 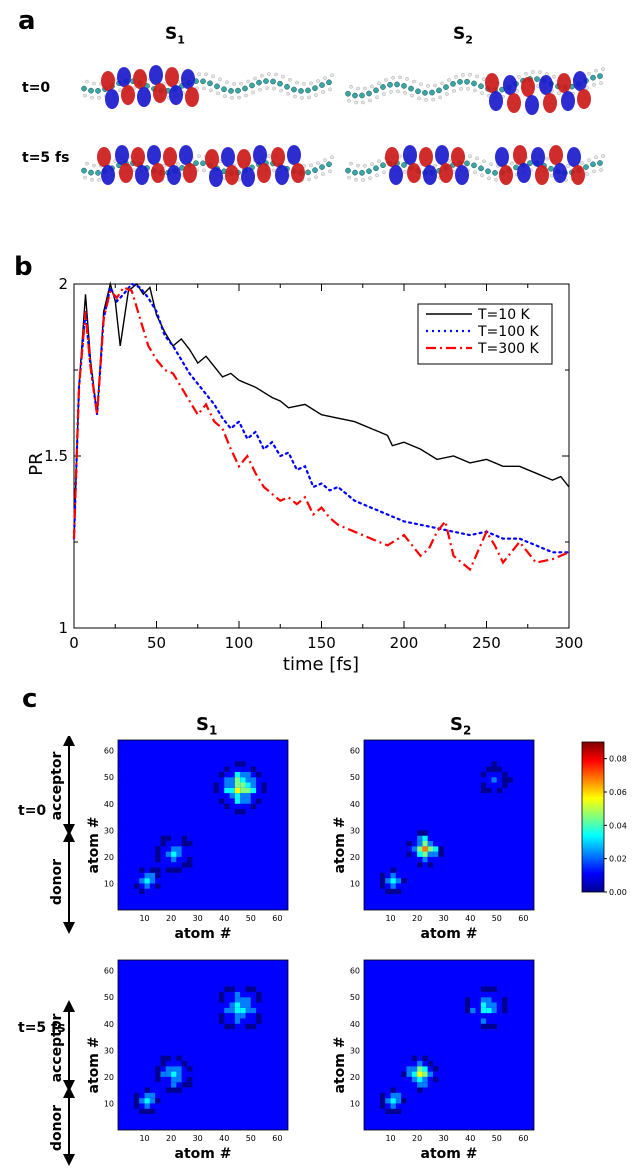 I want to click on acceptor-label-bottom: acceptor, so click(x=57, y=1048).